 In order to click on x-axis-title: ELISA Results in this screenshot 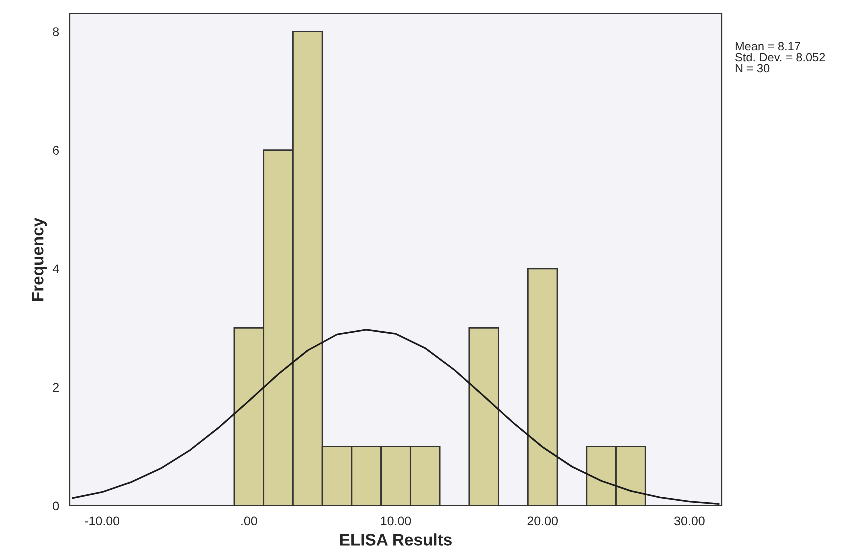, I will do `click(396, 540)`.